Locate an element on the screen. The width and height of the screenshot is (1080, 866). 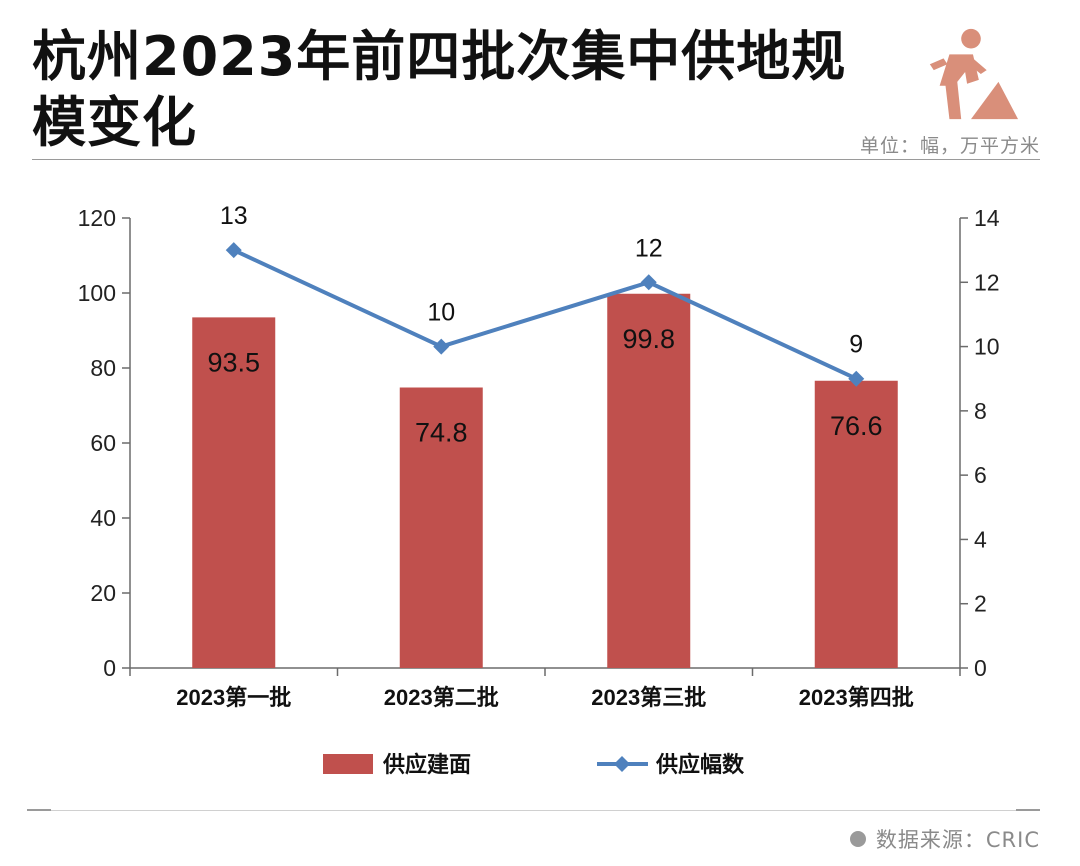
source-text: 数据来源：CRIC is located at coordinates (957, 840).